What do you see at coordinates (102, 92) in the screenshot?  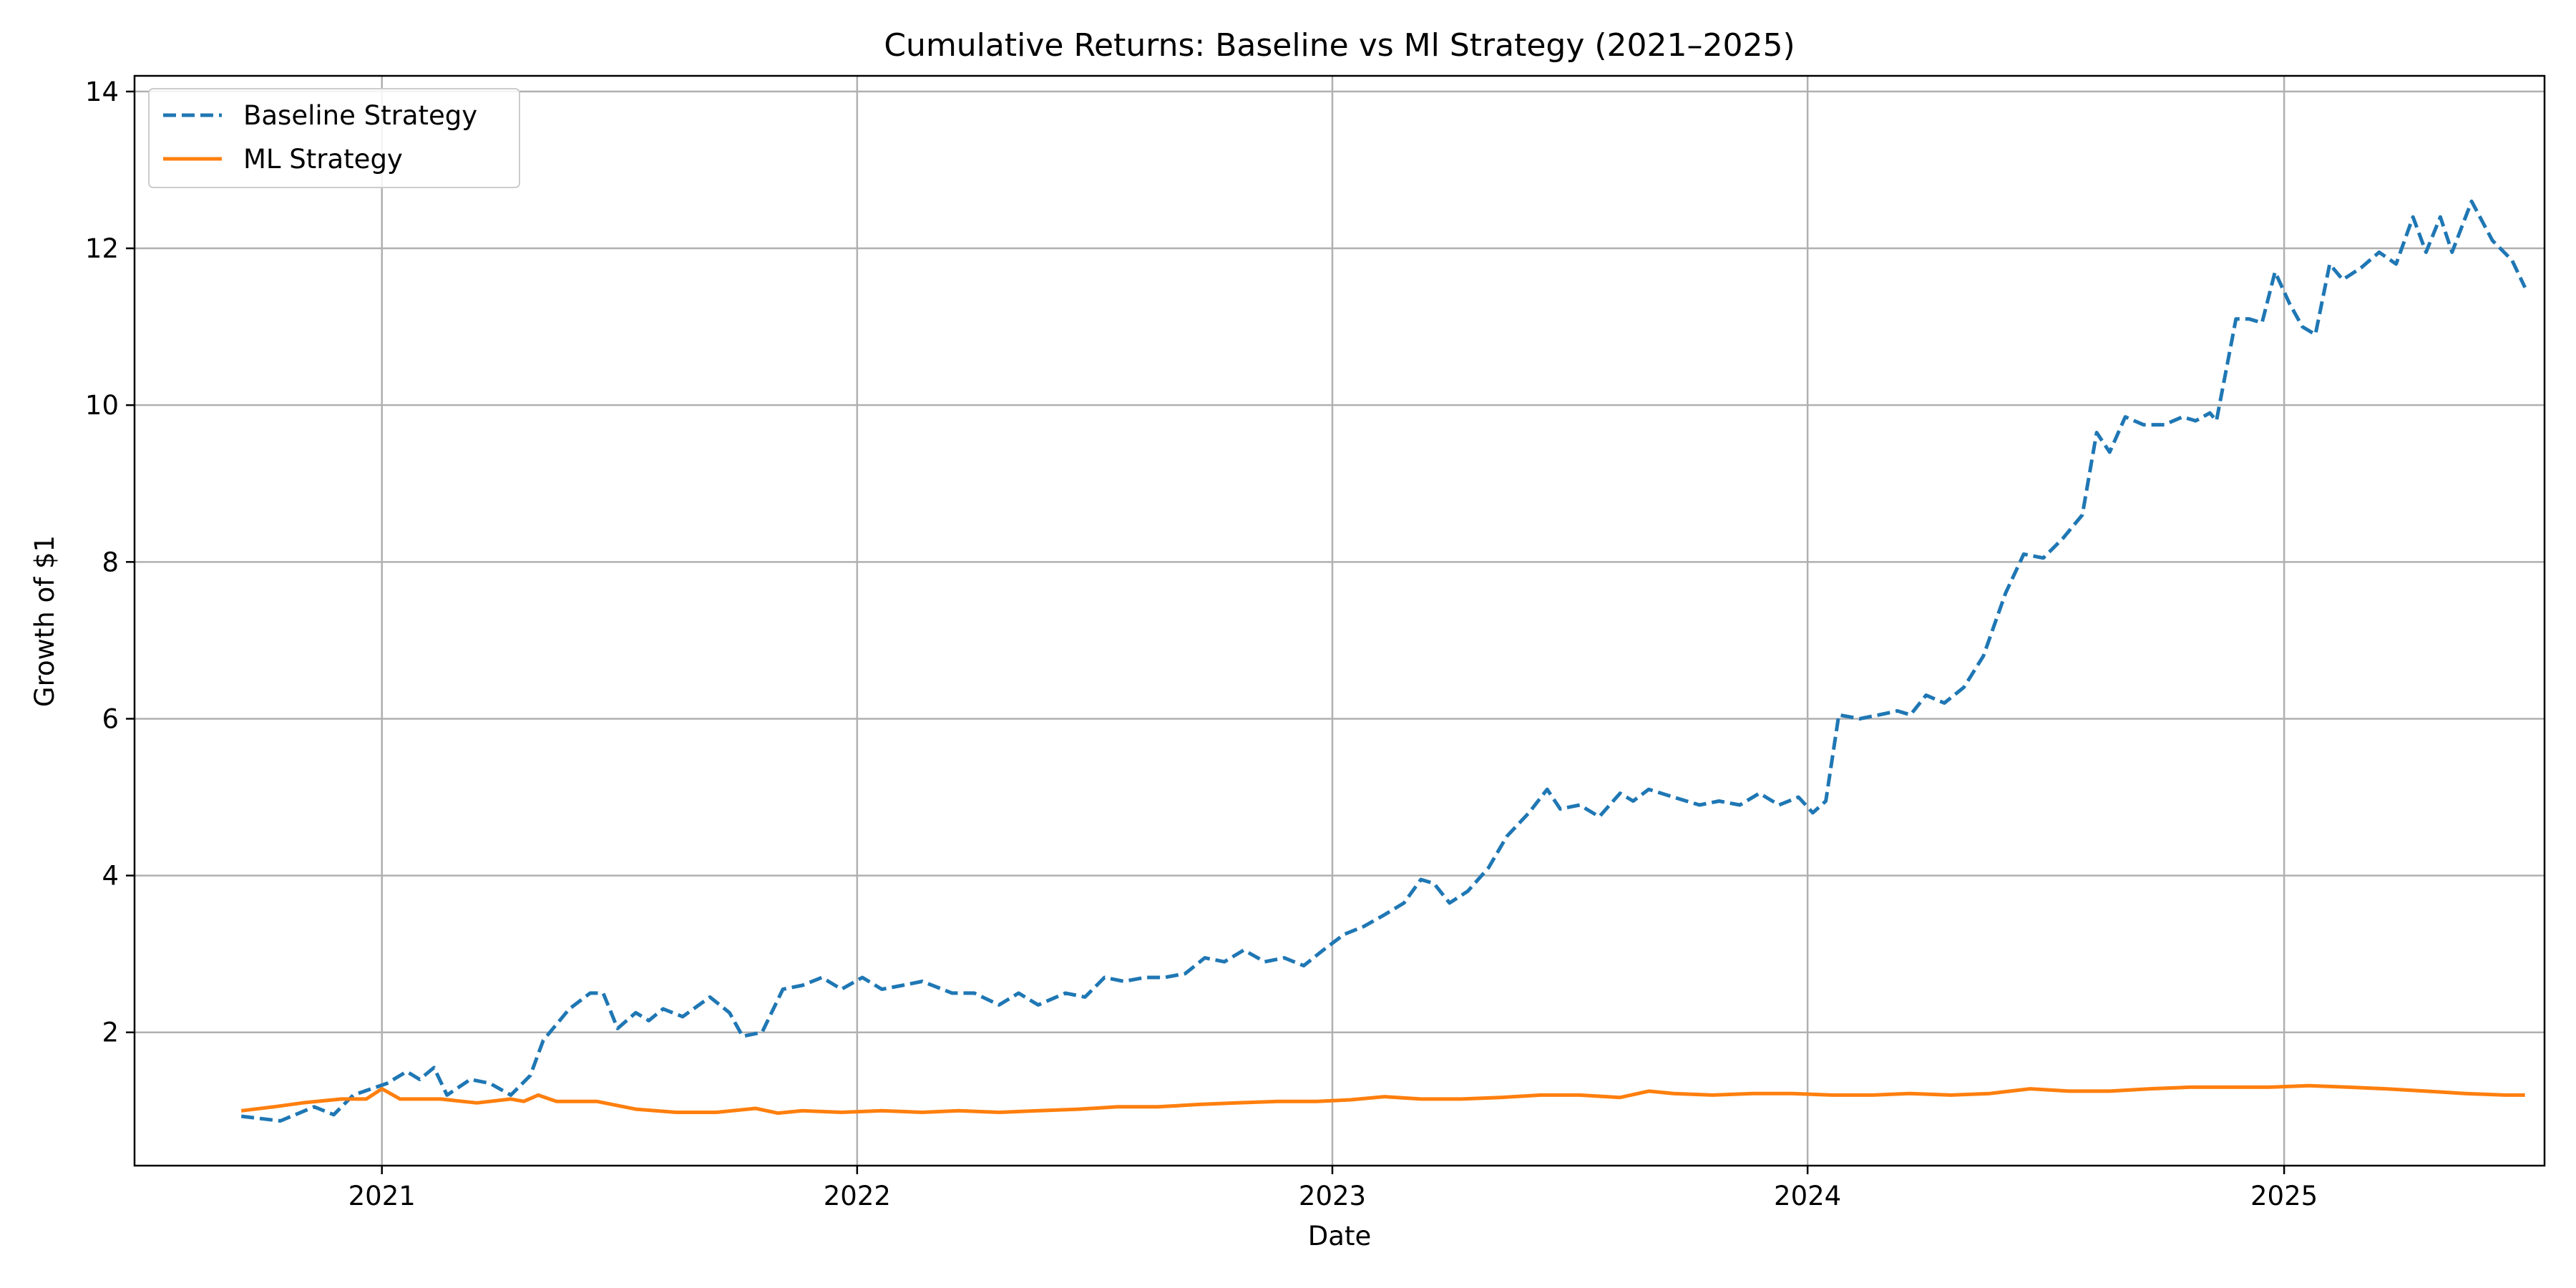 I see `y-tick-label: 14` at bounding box center [102, 92].